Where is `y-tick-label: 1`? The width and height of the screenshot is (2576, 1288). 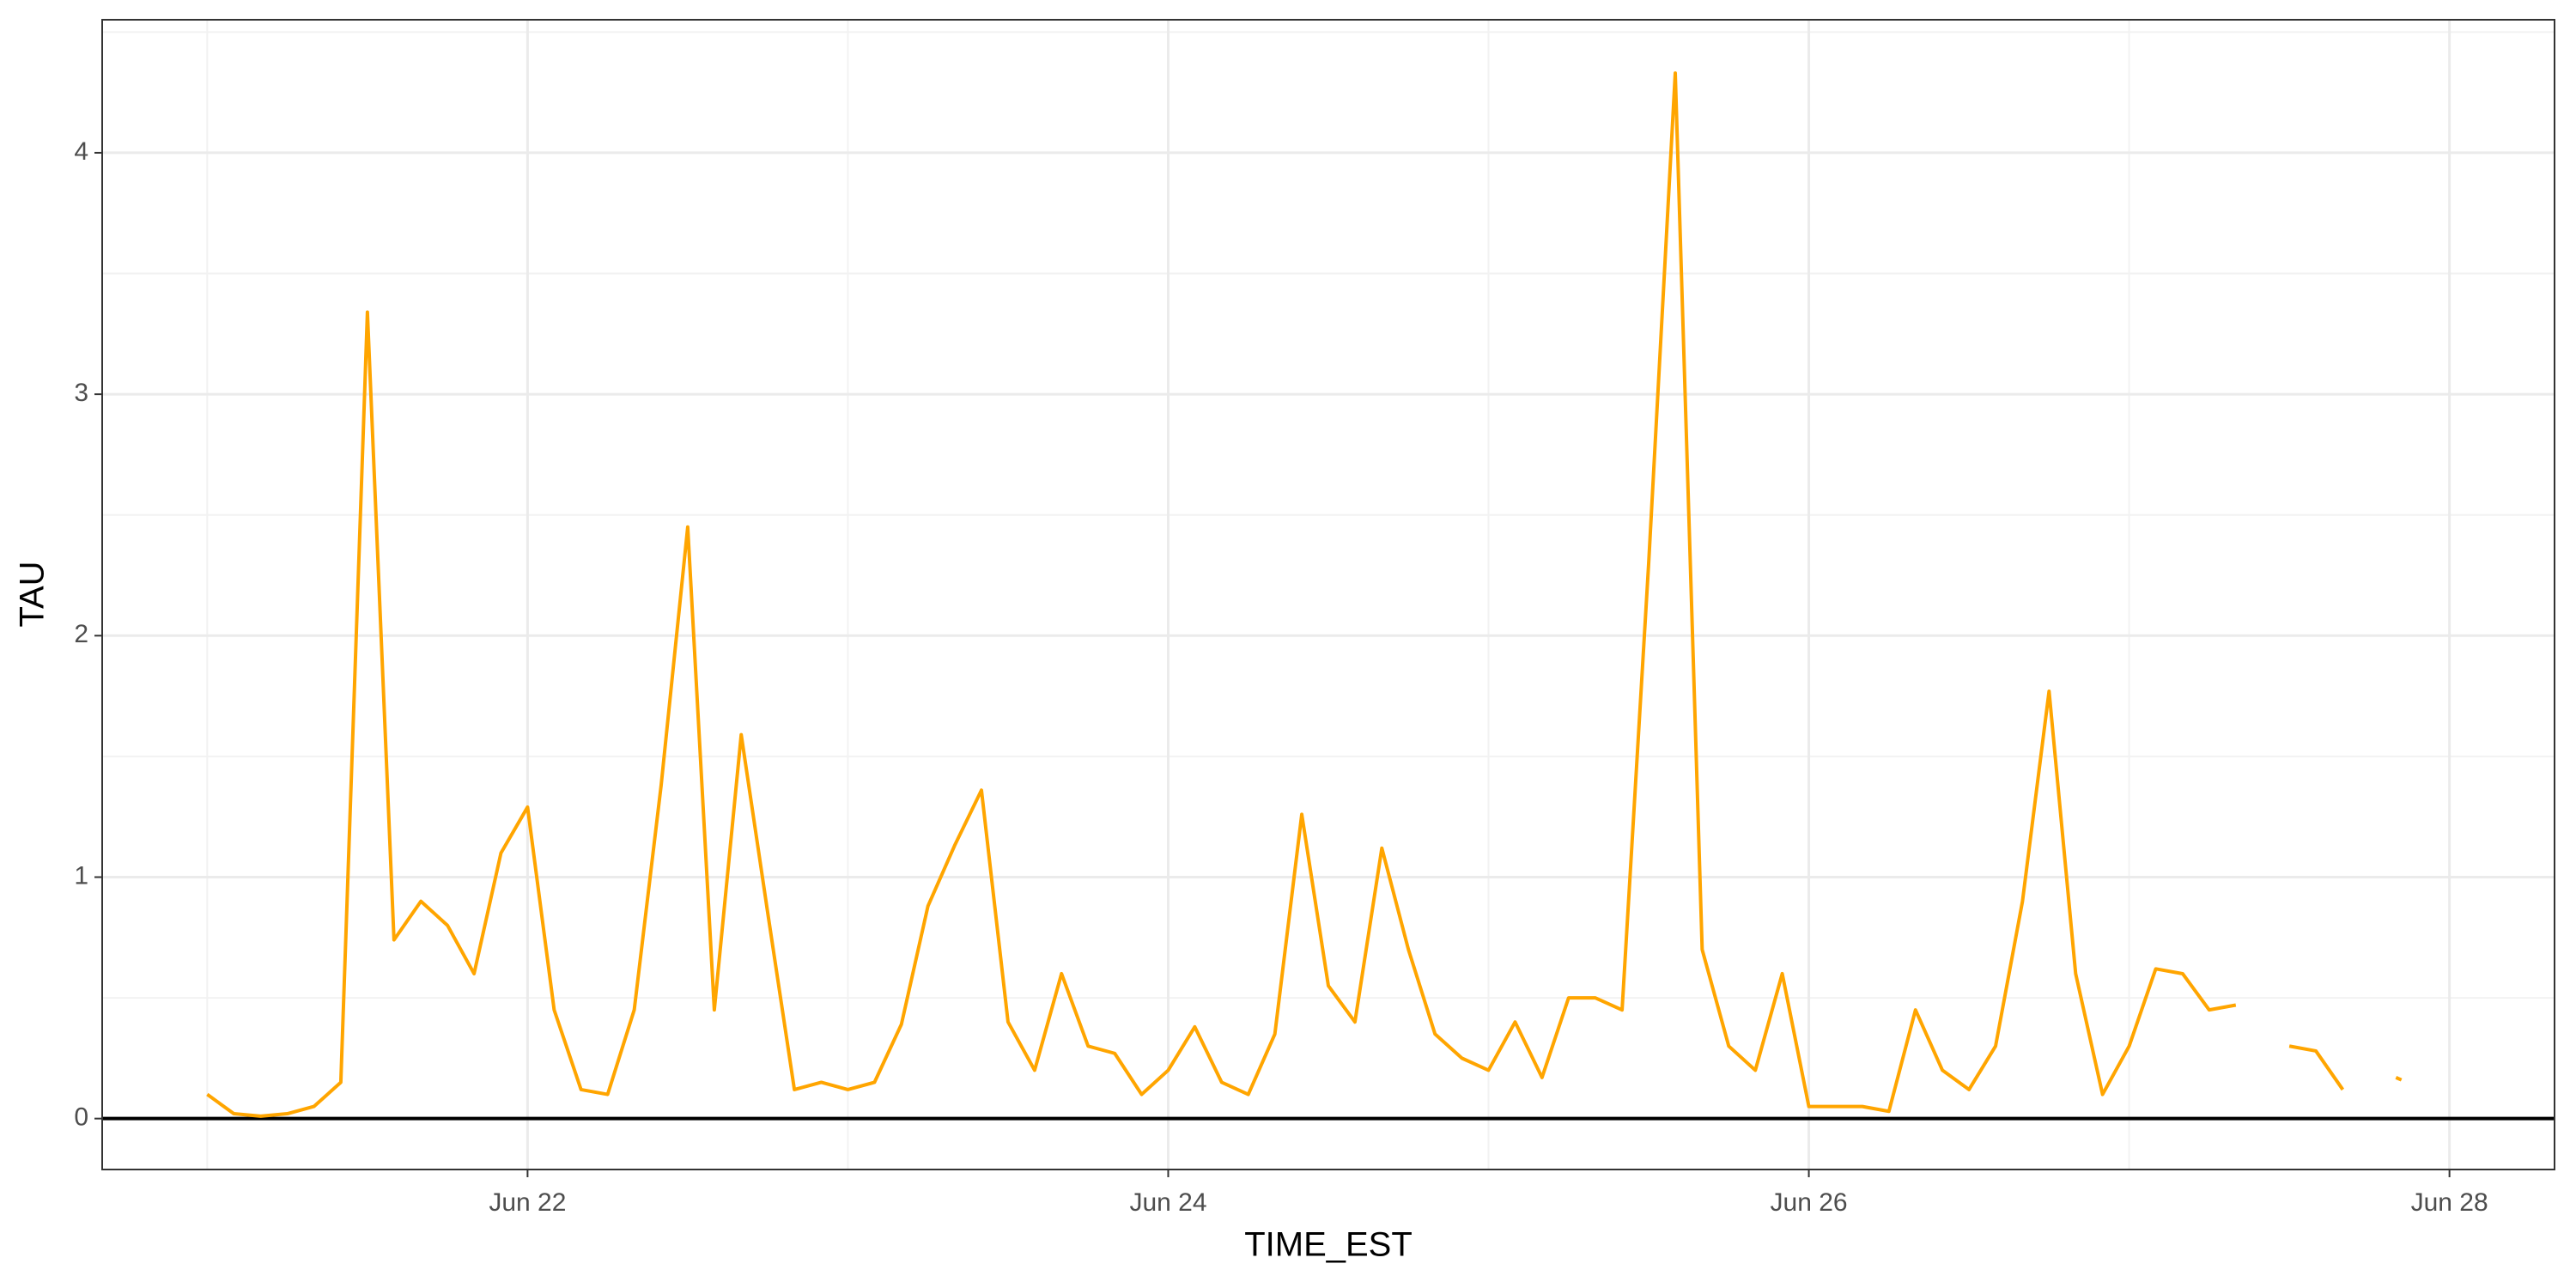
y-tick-label: 1 is located at coordinates (81, 876).